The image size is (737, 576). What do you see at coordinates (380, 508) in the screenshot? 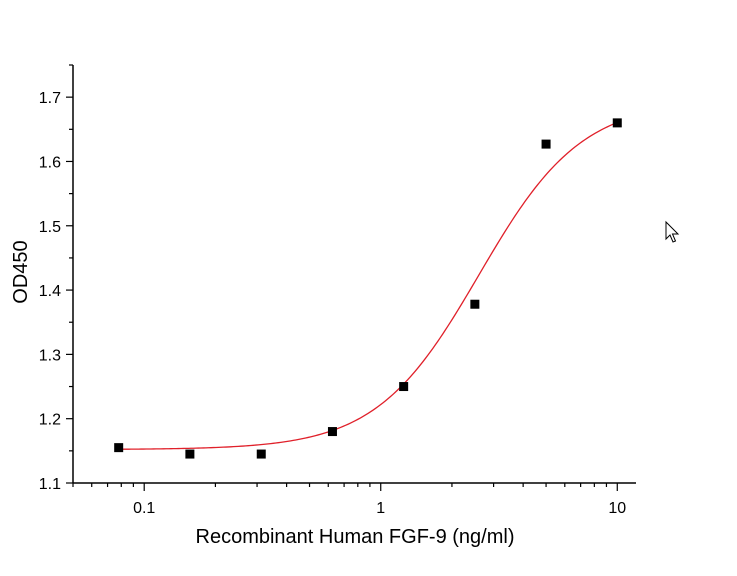
I see `x-tick-label: 1` at bounding box center [380, 508].